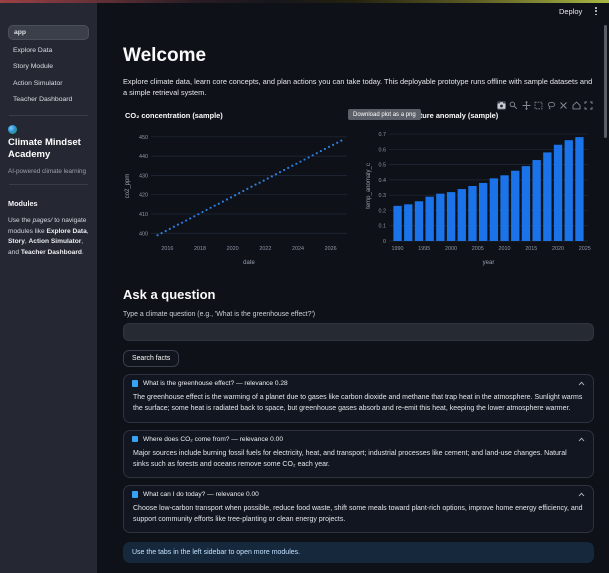 The image size is (609, 573). Describe the element at coordinates (489, 263) in the screenshot. I see `svg-text: year` at that location.